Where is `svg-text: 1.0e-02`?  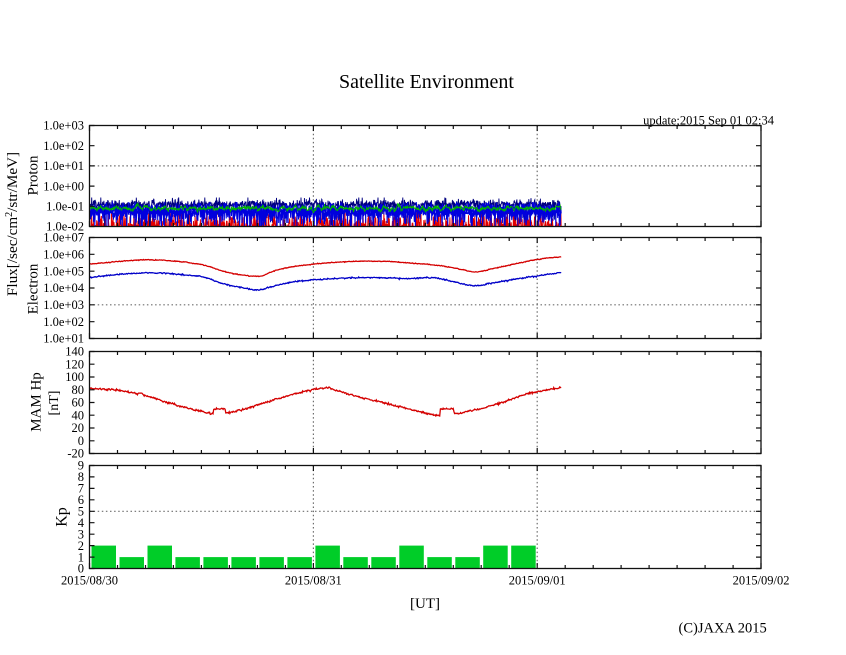
svg-text: 1.0e-02 is located at coordinates (65, 227).